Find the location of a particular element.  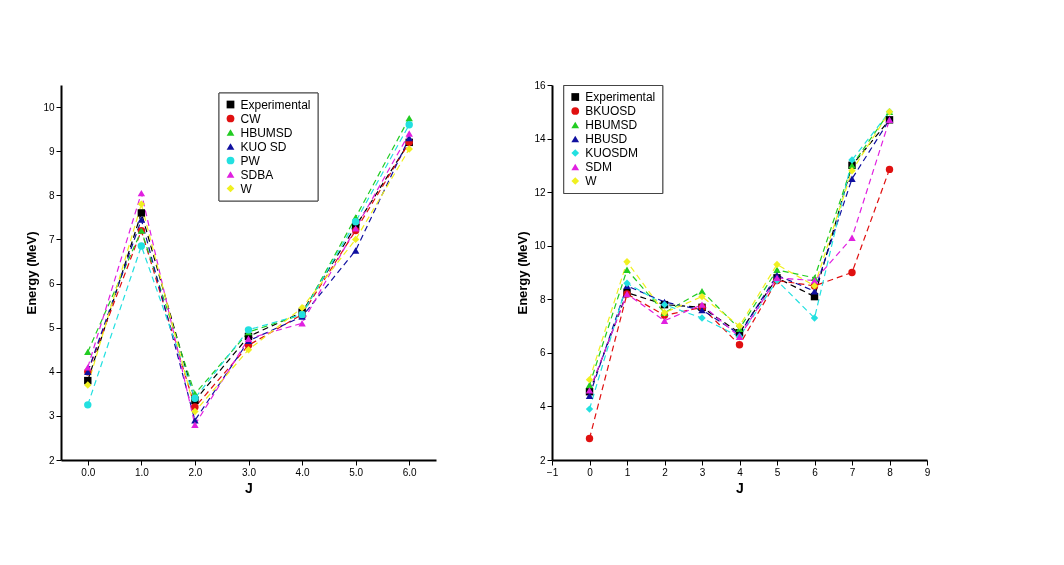

x-tick-label: 3.0 is located at coordinates (249, 472).